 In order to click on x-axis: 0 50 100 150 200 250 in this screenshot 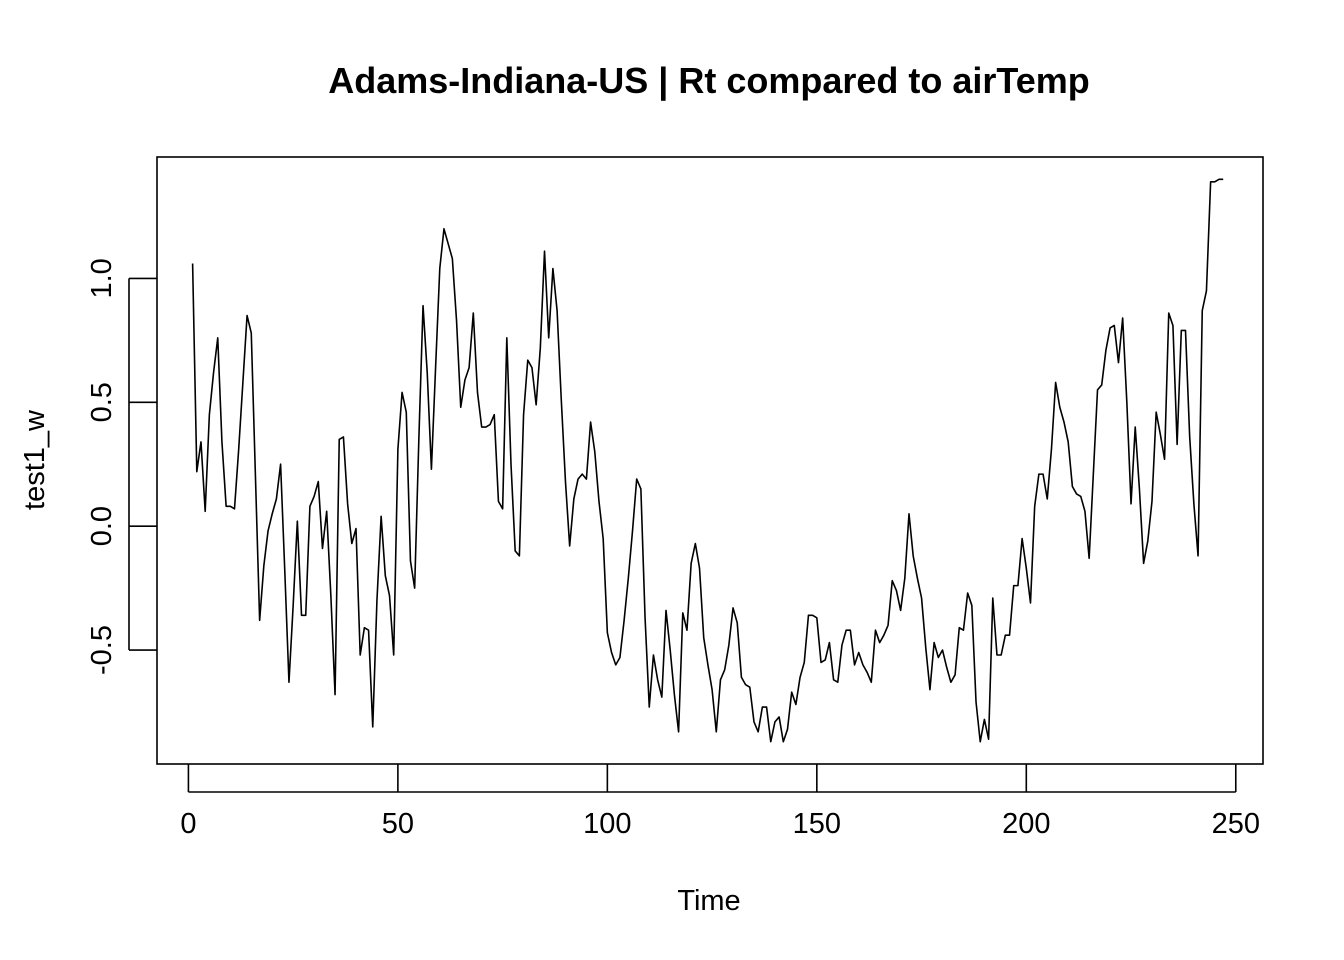, I will do `click(720, 802)`.